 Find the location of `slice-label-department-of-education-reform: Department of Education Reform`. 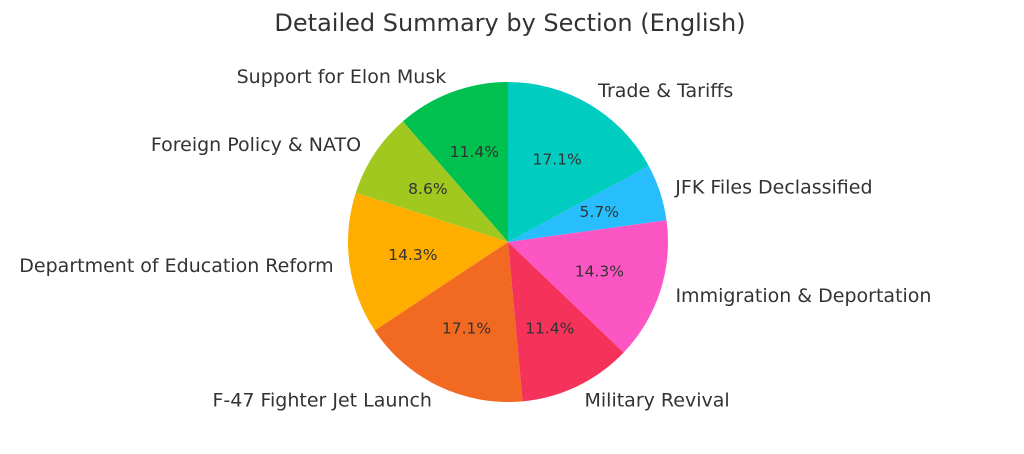

slice-label-department-of-education-reform: Department of Education Reform is located at coordinates (176, 266).